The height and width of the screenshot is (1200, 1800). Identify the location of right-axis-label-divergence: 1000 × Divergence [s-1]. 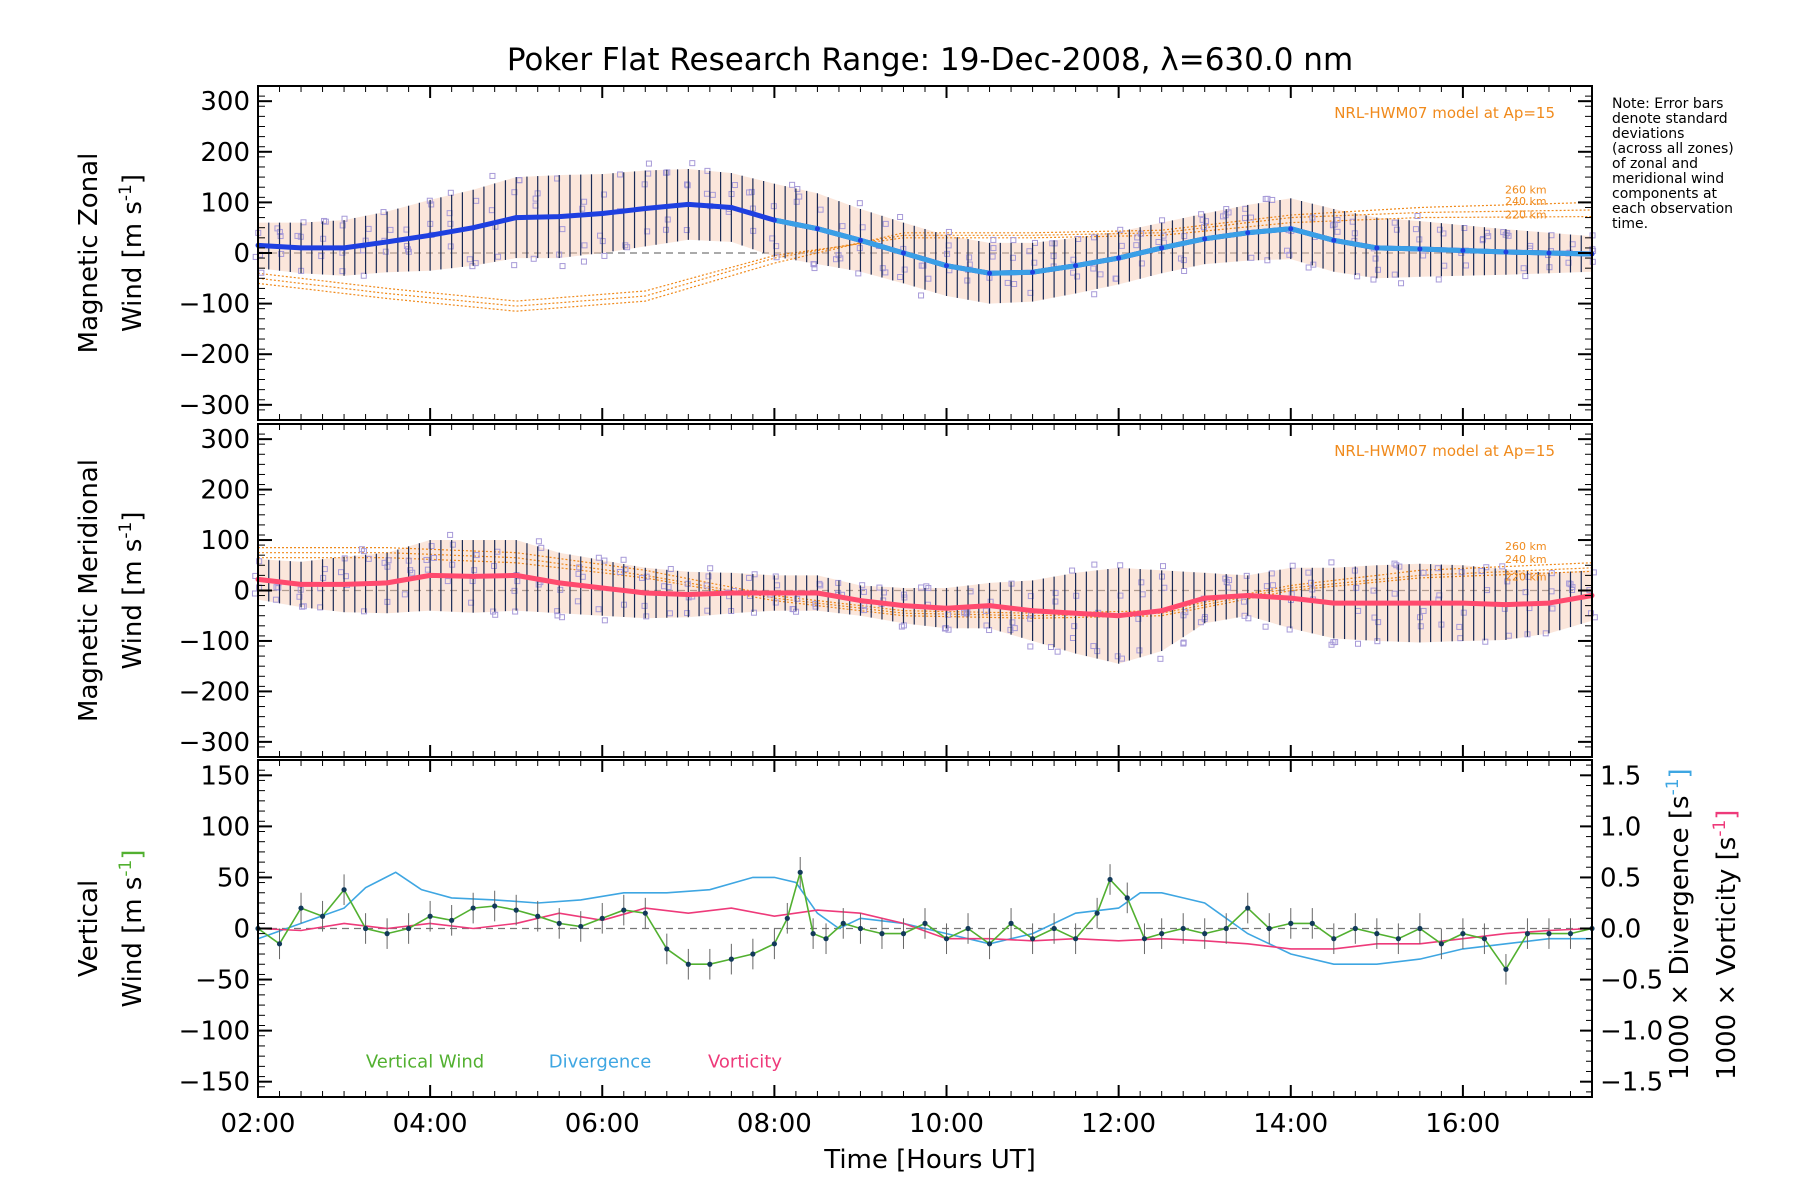
(1679, 924).